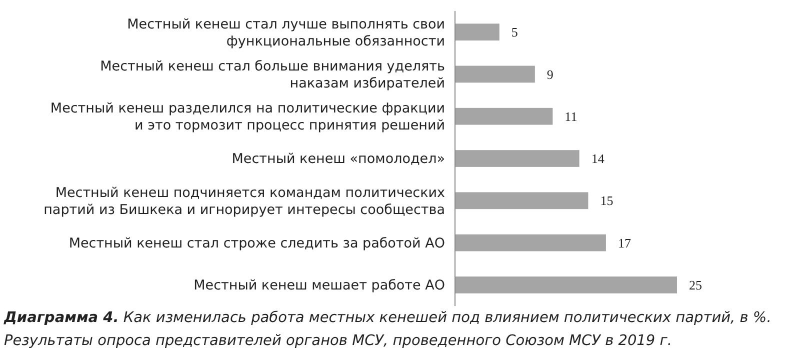 Image resolution: width=810 pixels, height=359 pixels. Describe the element at coordinates (61, 318) in the screenshot. I see `text: Диаграмма 4.` at that location.